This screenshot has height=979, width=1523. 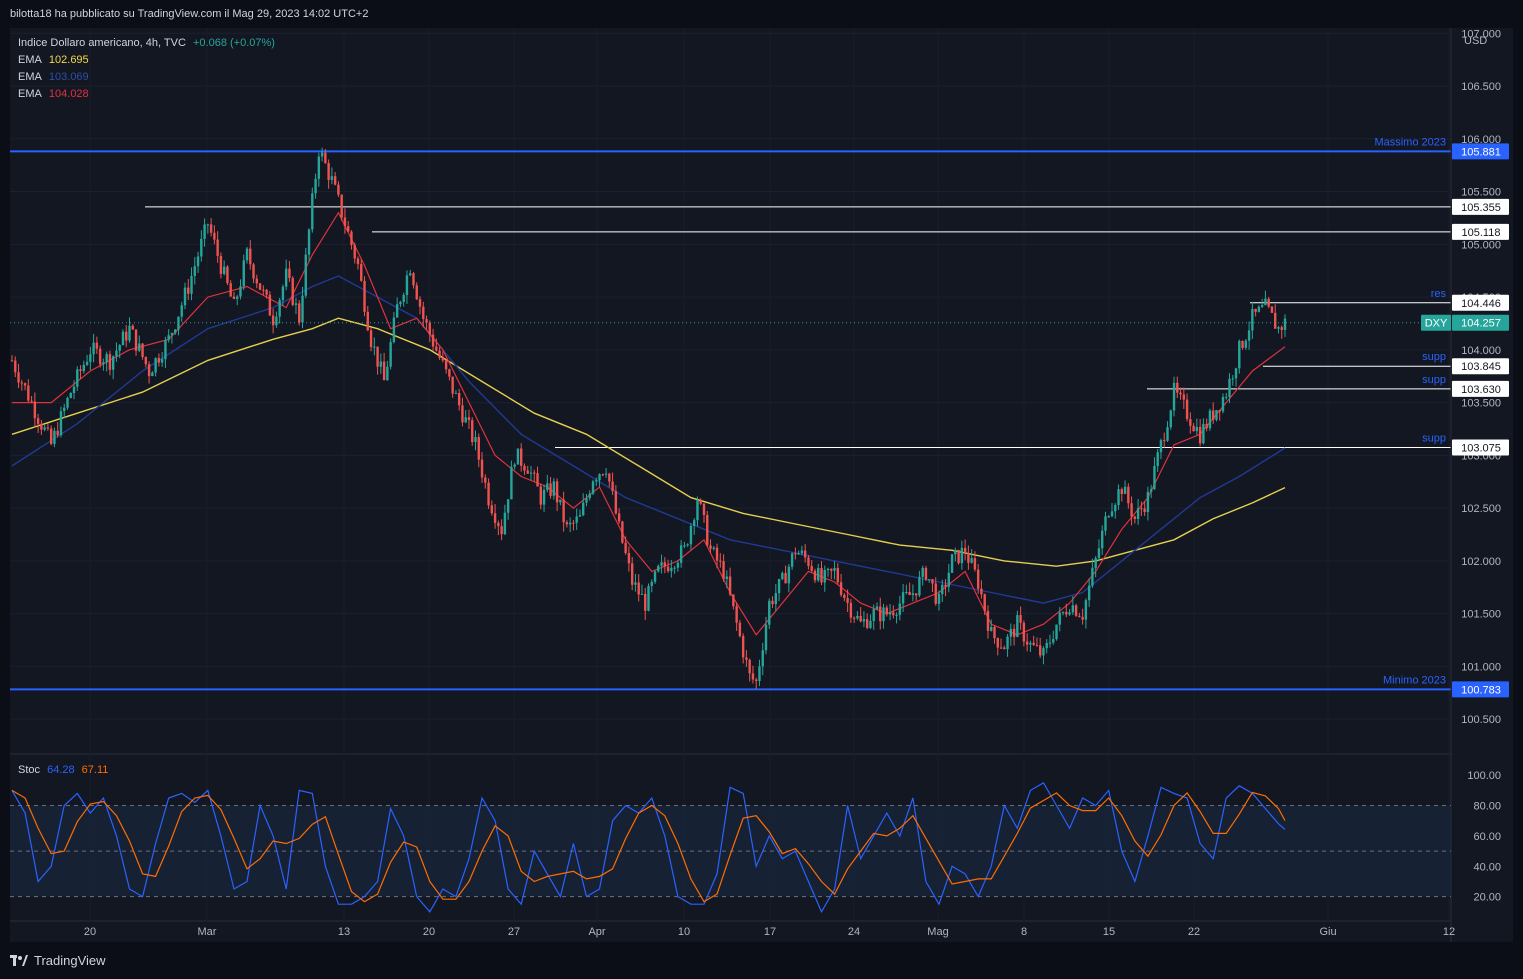 What do you see at coordinates (1481, 245) in the screenshot?
I see `price-tick-label: 105.000` at bounding box center [1481, 245].